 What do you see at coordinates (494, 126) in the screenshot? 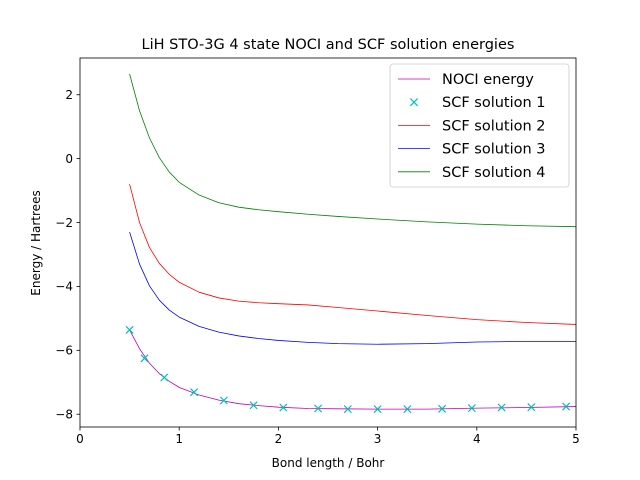
I see `legend-entry-label: SCF solution 2` at bounding box center [494, 126].